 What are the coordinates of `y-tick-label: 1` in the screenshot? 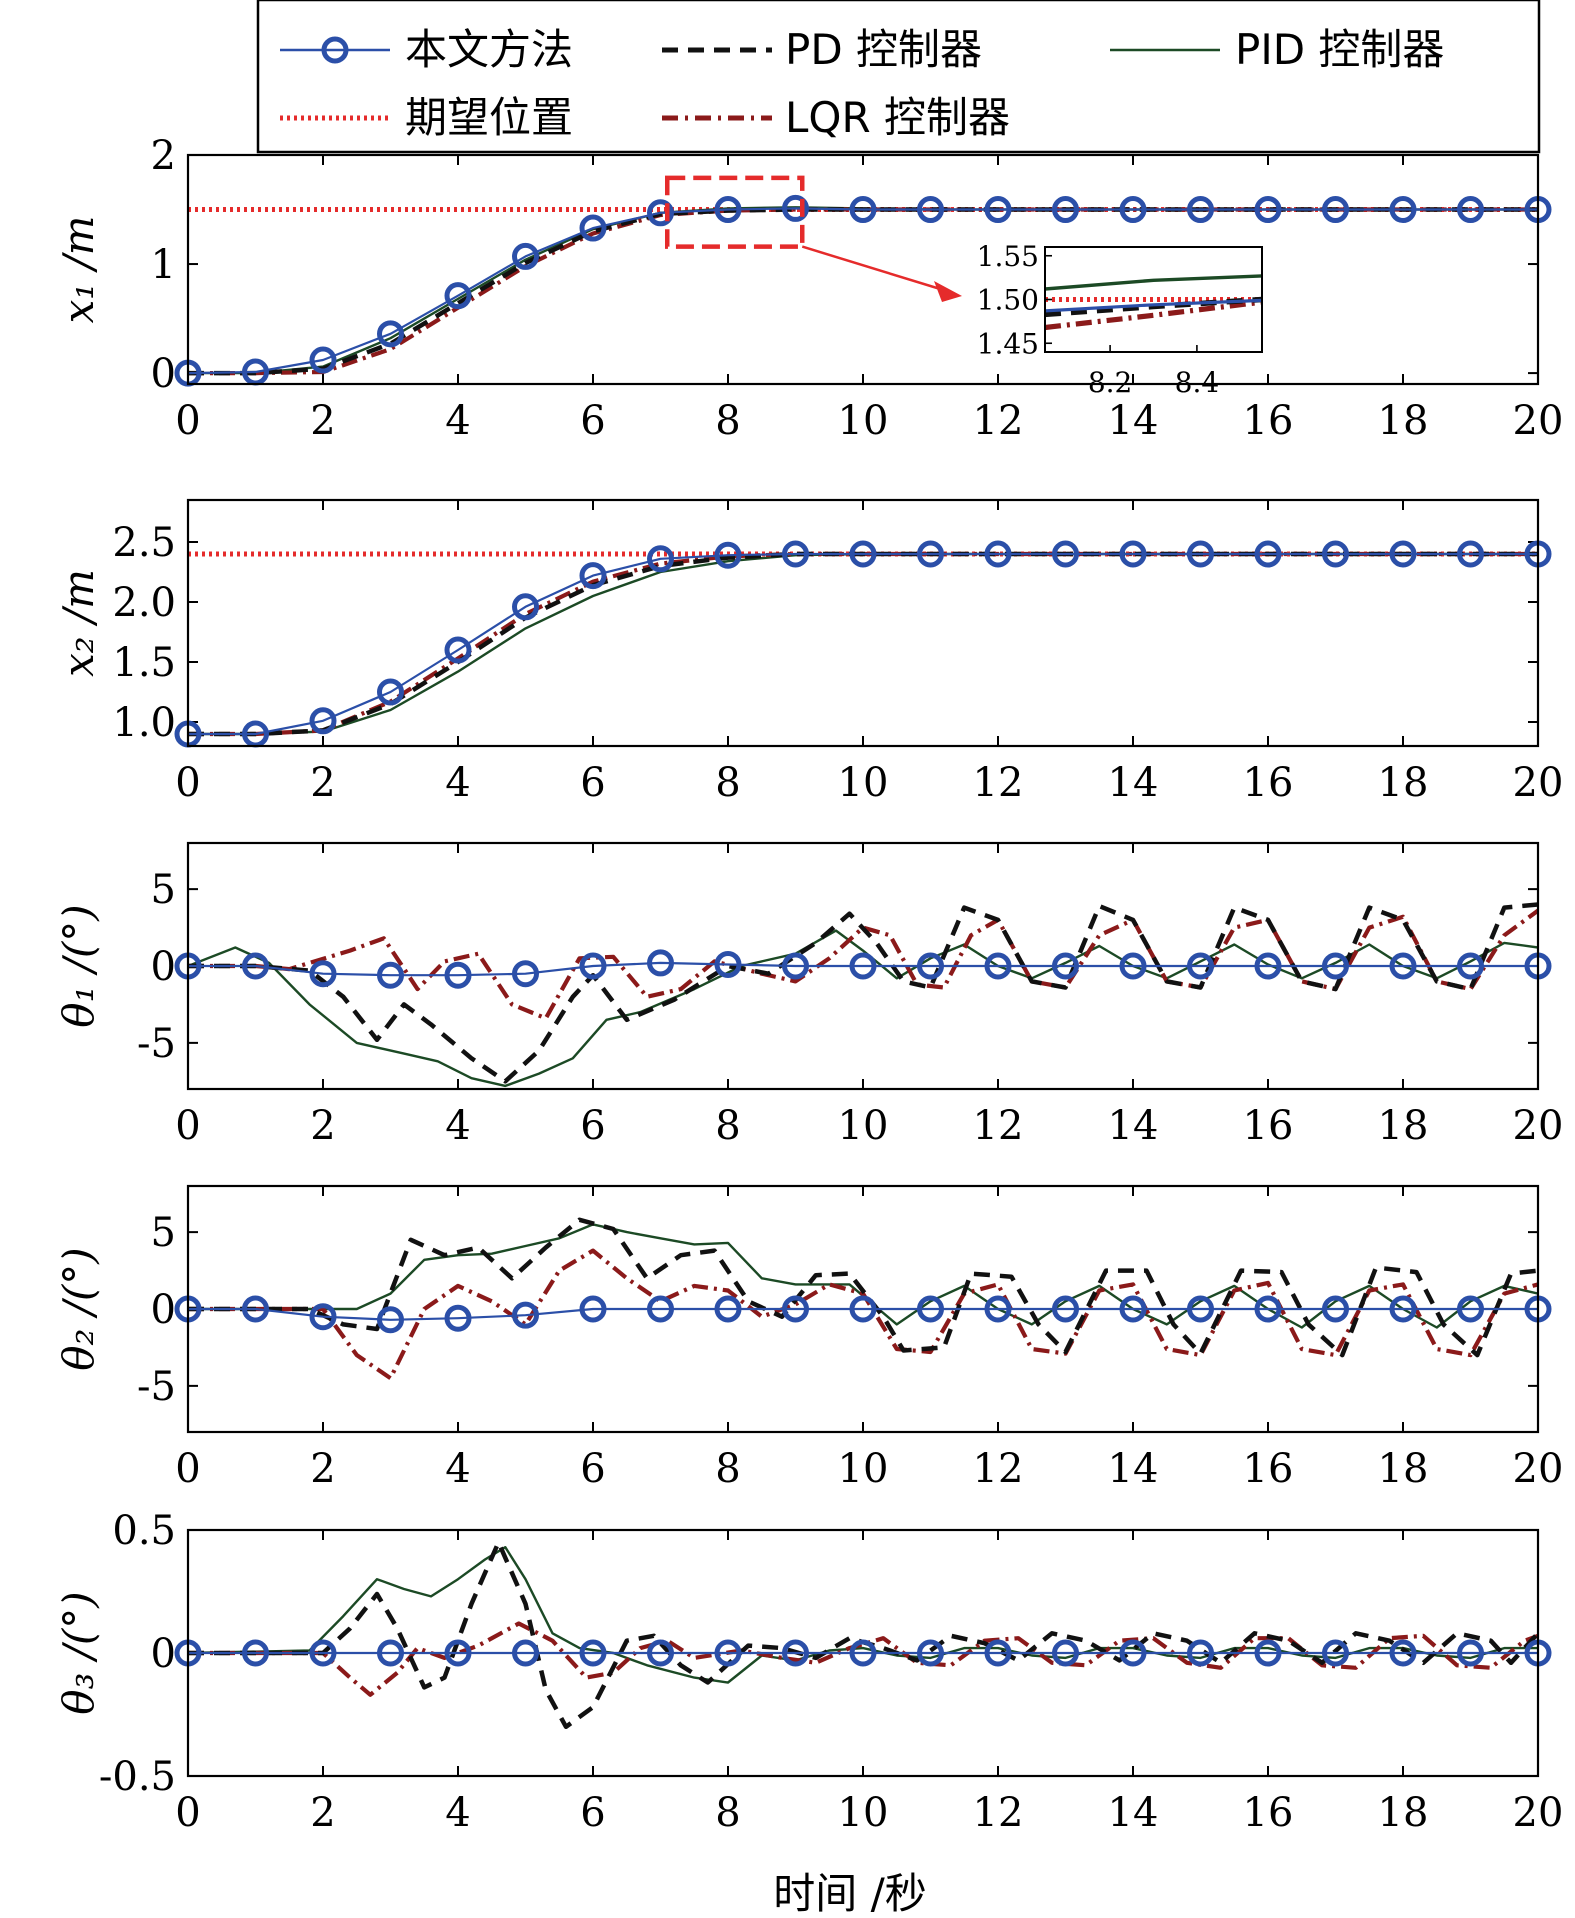 It's located at (163, 265).